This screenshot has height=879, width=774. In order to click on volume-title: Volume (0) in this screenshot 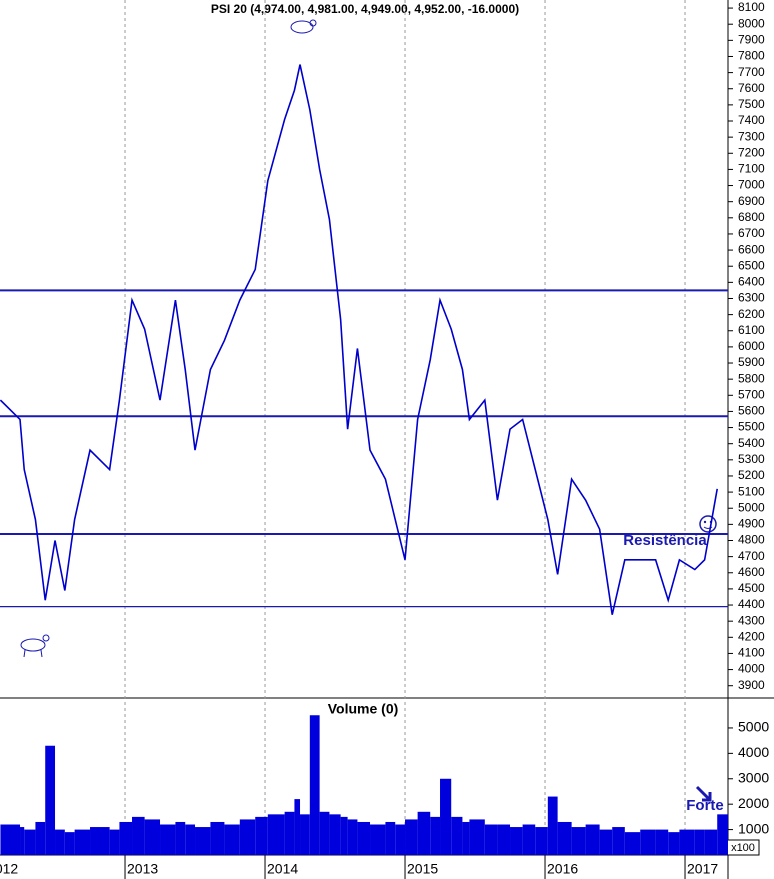, I will do `click(363, 709)`.